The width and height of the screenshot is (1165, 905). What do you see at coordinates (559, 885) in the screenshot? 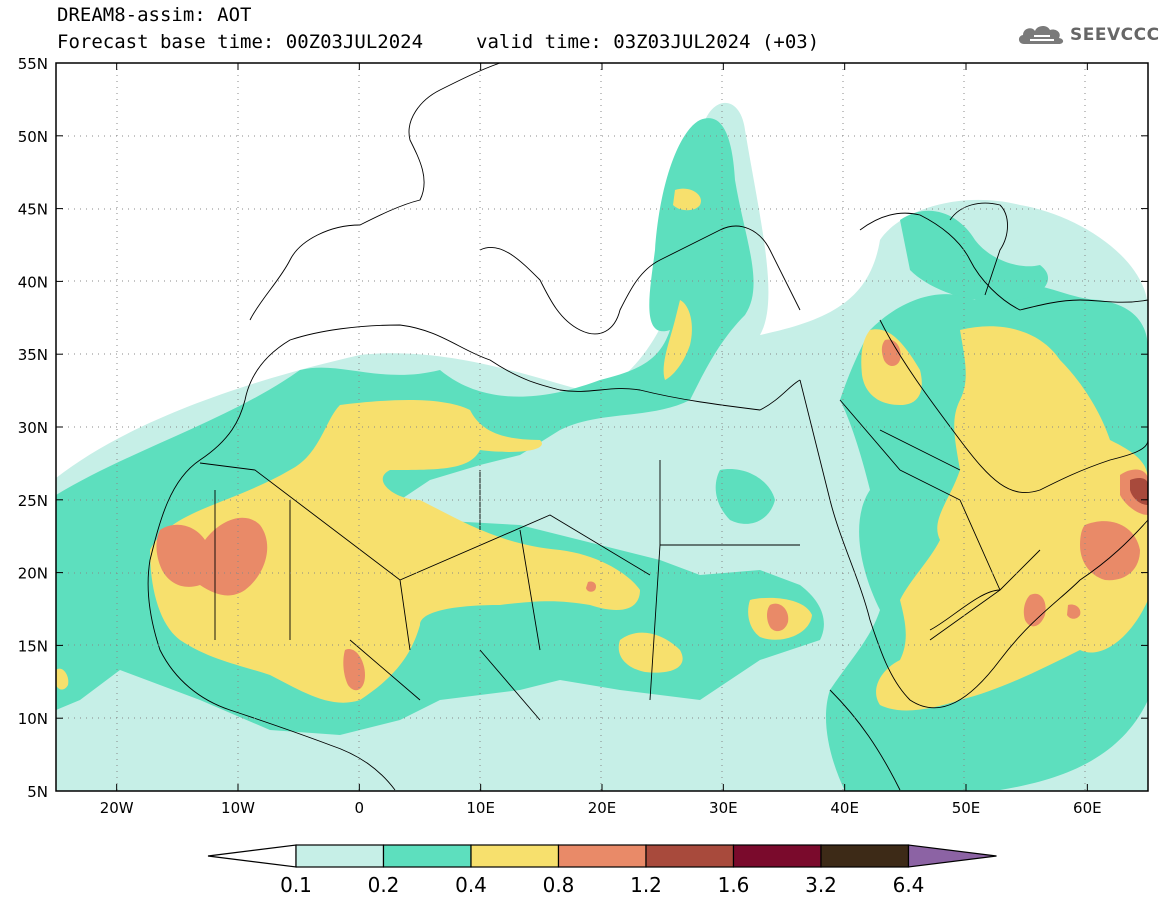
I see `colorbar-label: 0.8` at bounding box center [559, 885].